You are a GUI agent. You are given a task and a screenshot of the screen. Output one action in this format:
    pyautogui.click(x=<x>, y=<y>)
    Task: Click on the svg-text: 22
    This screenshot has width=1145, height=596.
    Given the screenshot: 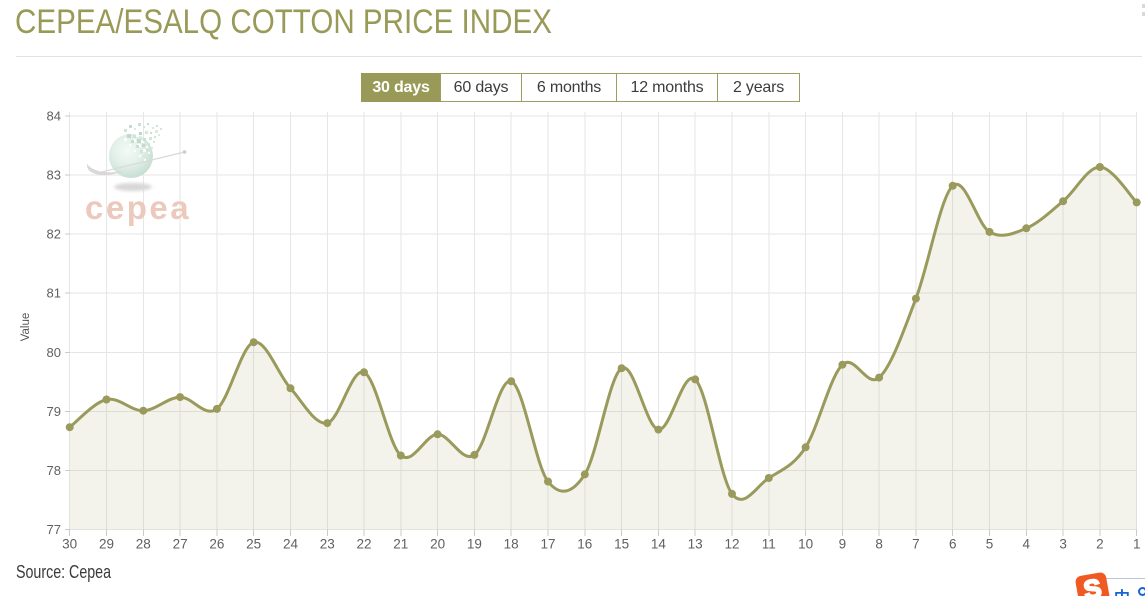 What is the action you would take?
    pyautogui.click(x=363, y=544)
    